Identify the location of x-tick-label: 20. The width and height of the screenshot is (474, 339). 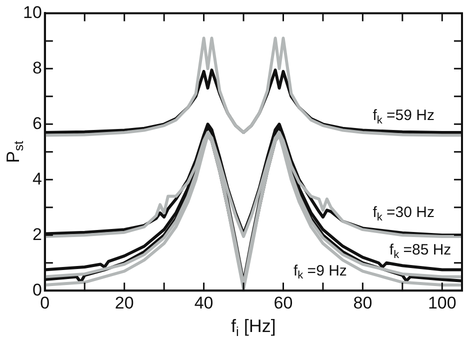
(124, 302).